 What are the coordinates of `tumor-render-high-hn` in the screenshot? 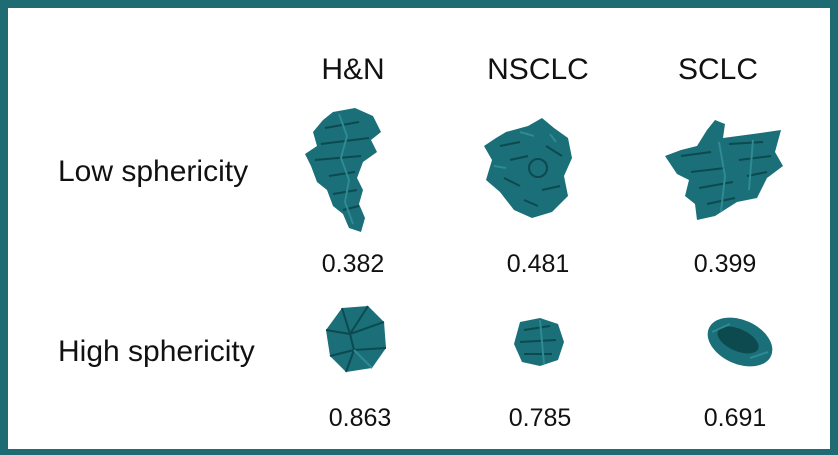 It's located at (356, 339).